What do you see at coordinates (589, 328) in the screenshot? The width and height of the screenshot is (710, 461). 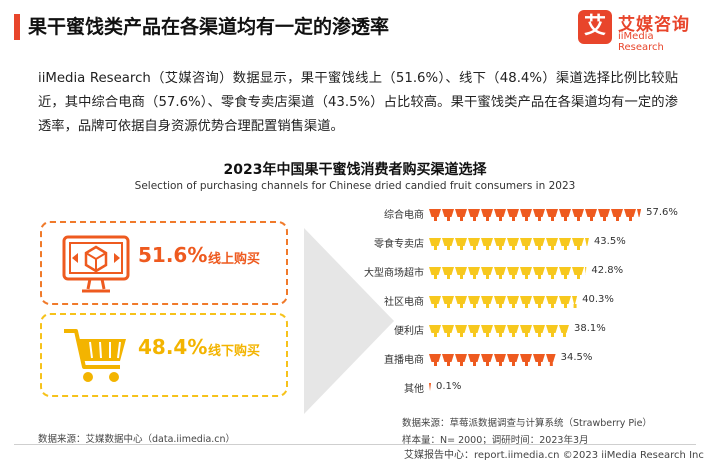 I see `value-label: 38.1%` at bounding box center [589, 328].